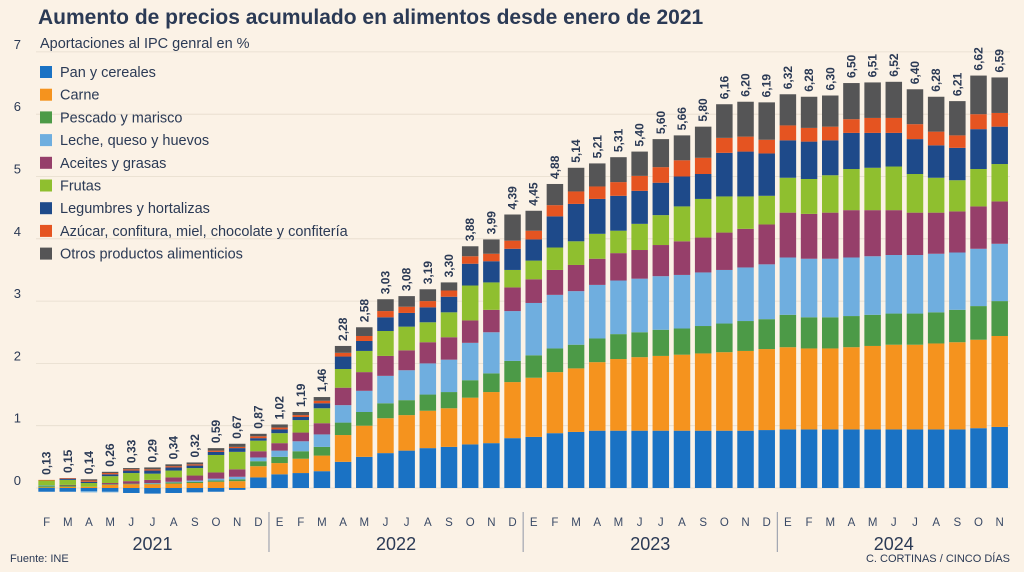  What do you see at coordinates (152, 544) in the screenshot?
I see `year-label: 2021` at bounding box center [152, 544].